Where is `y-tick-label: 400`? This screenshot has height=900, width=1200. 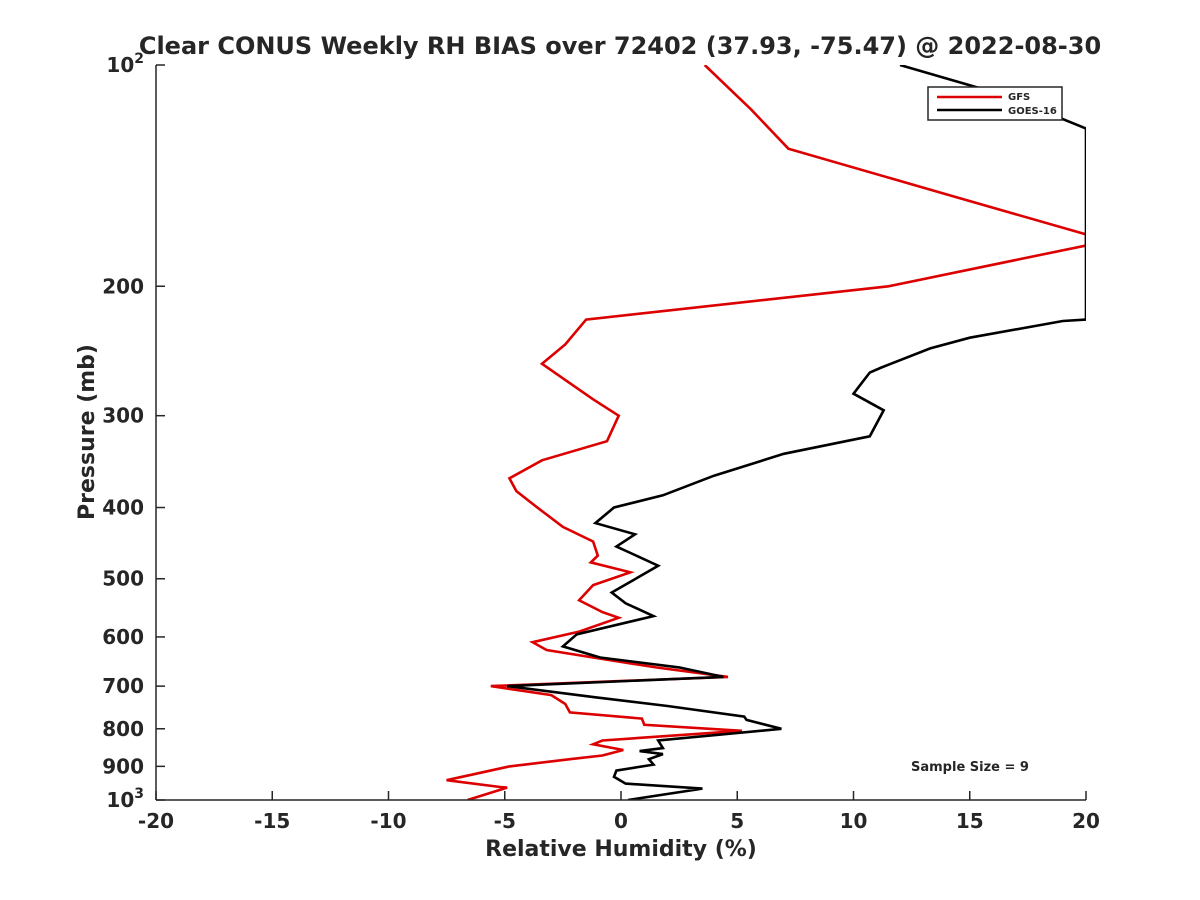 y-tick-label: 400 is located at coordinates (123, 508).